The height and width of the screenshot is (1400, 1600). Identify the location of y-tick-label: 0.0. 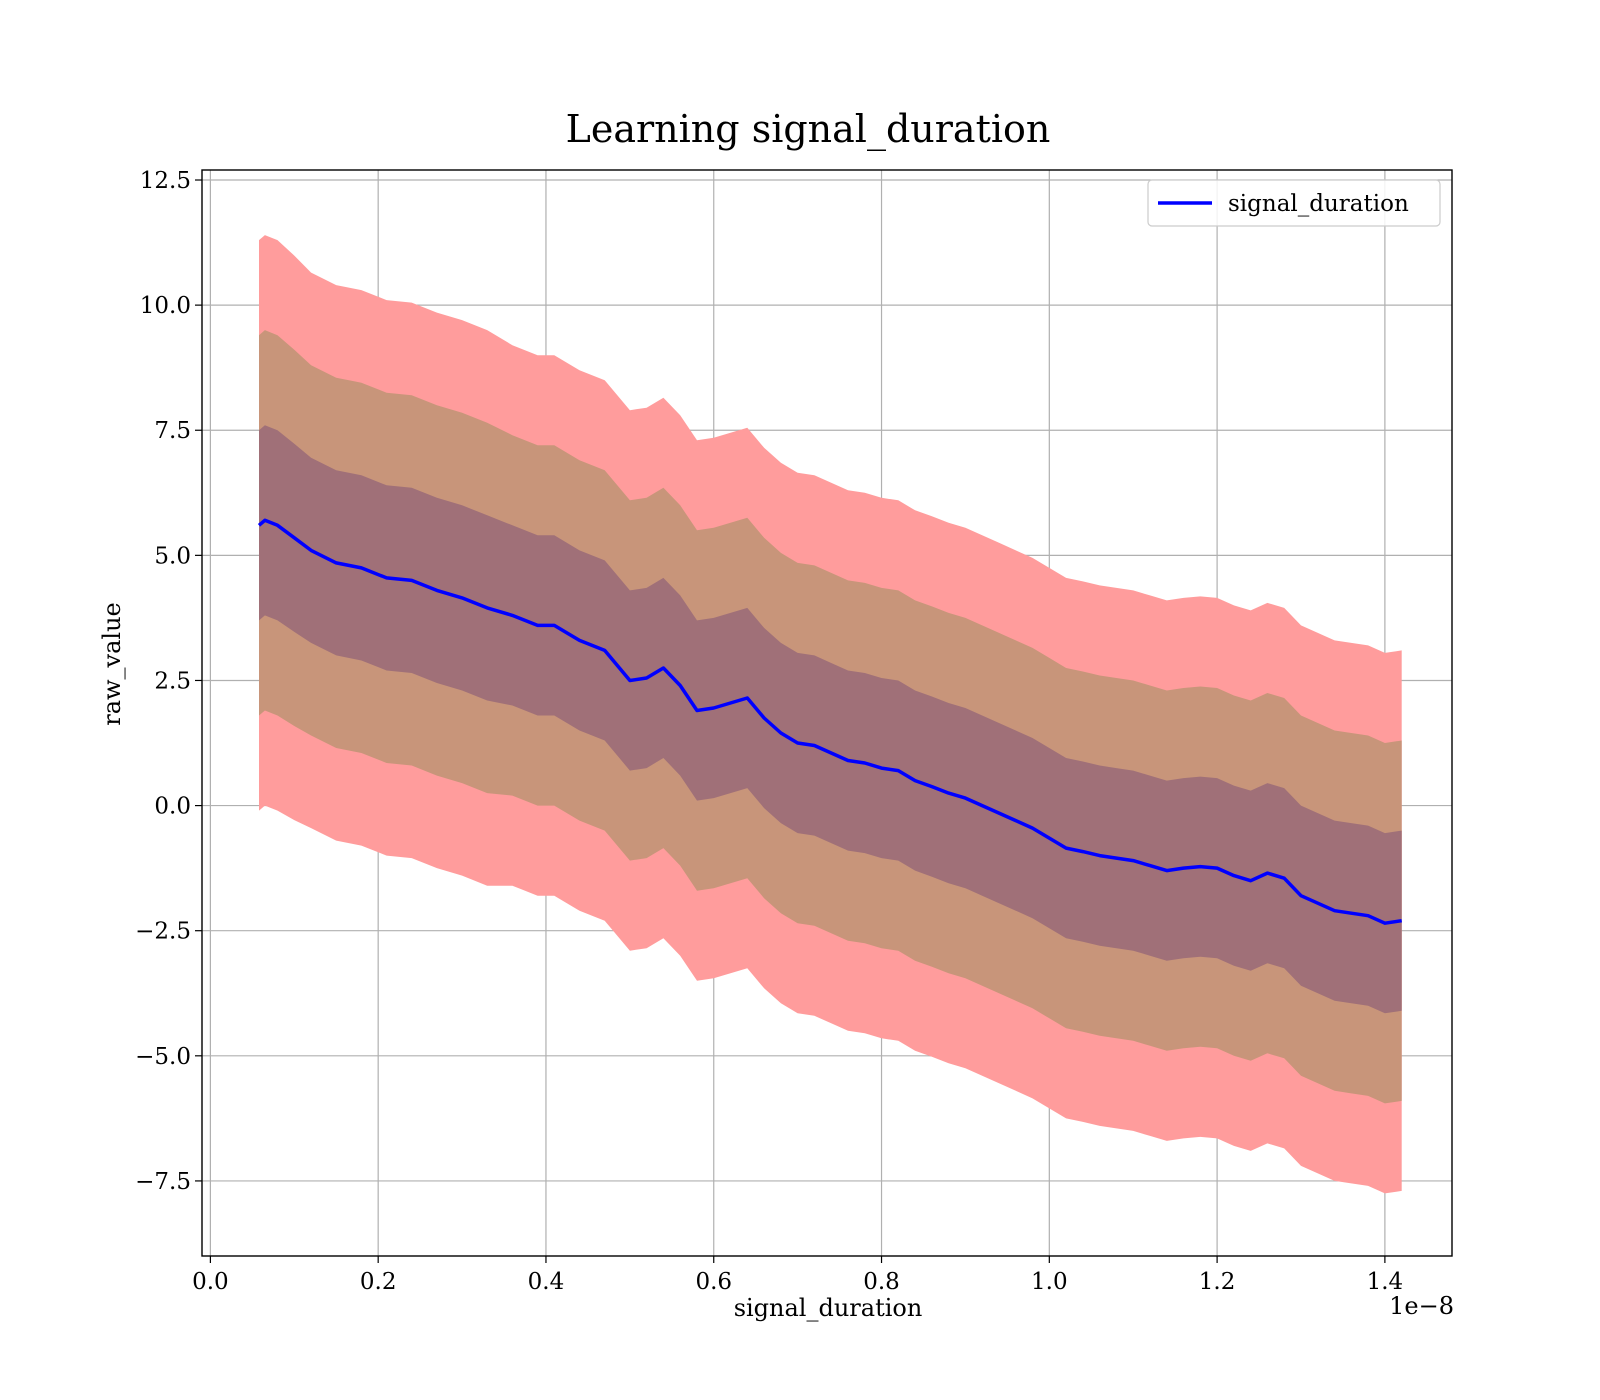
(172, 807).